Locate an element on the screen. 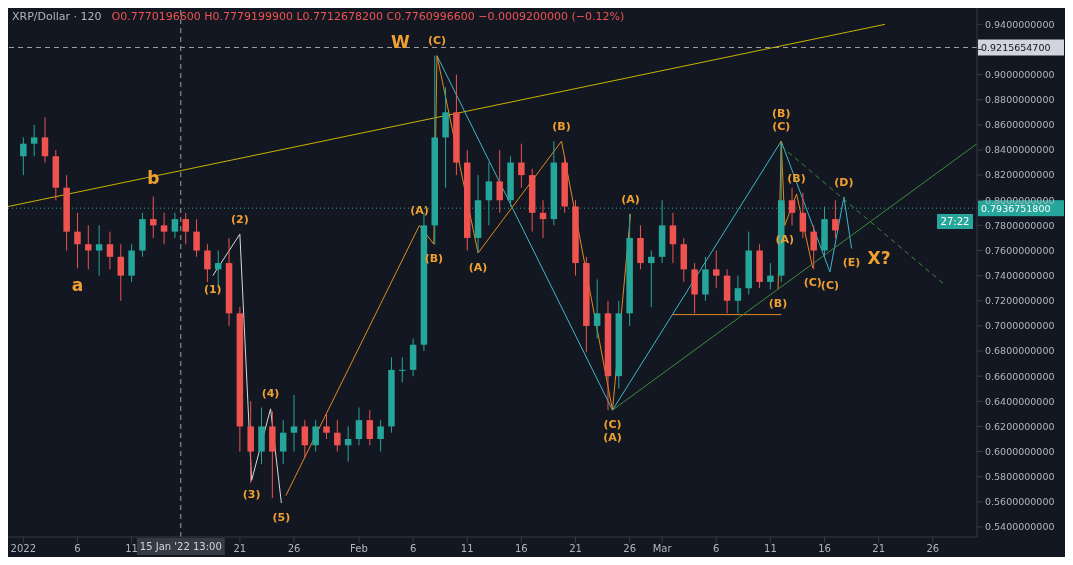  annotation: X? is located at coordinates (879, 257).